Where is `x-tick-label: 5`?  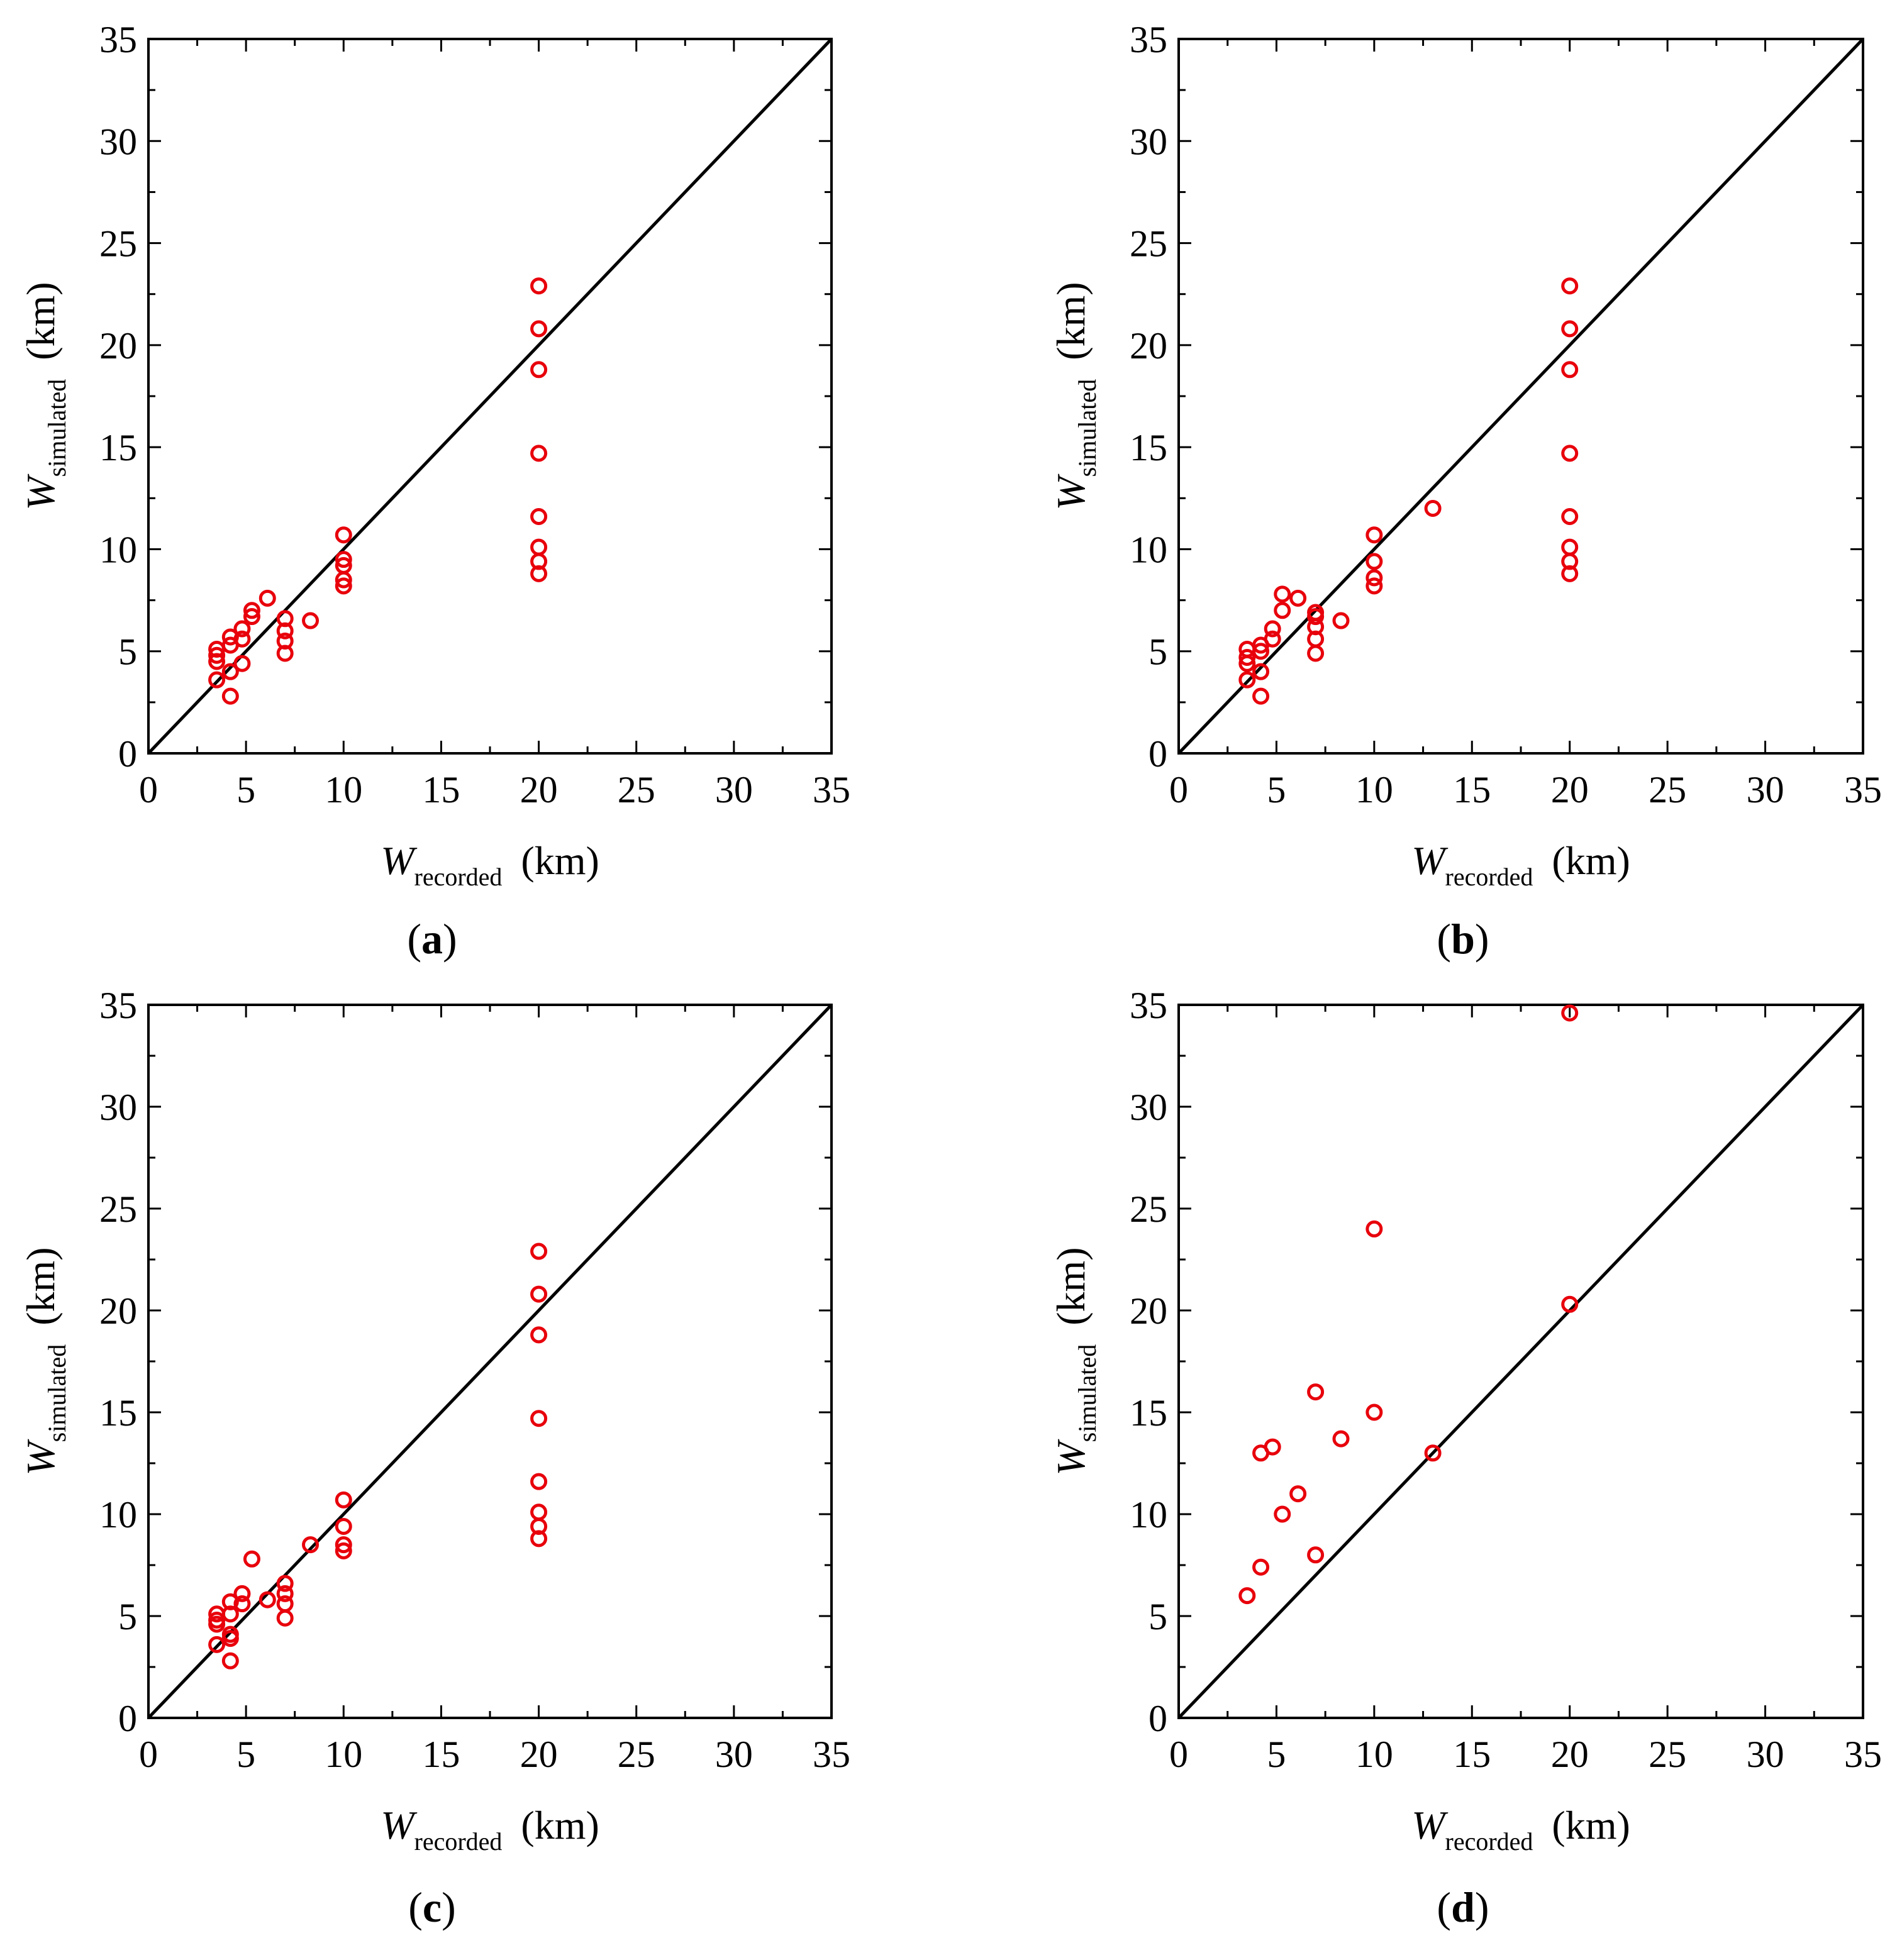
x-tick-label: 5 is located at coordinates (1276, 1754).